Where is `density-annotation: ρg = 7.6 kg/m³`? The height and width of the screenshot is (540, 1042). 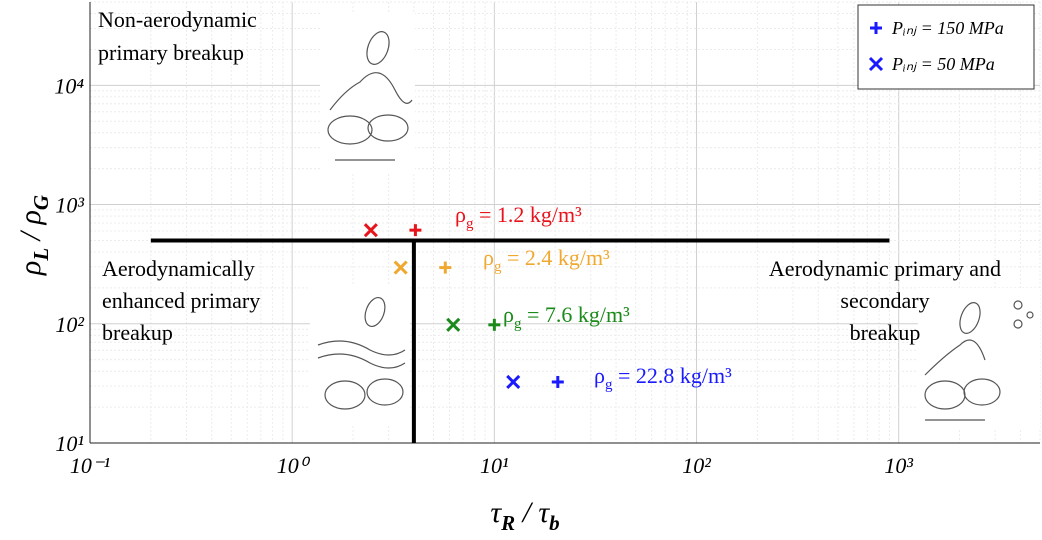 density-annotation: ρg = 7.6 kg/m³ is located at coordinates (566, 317).